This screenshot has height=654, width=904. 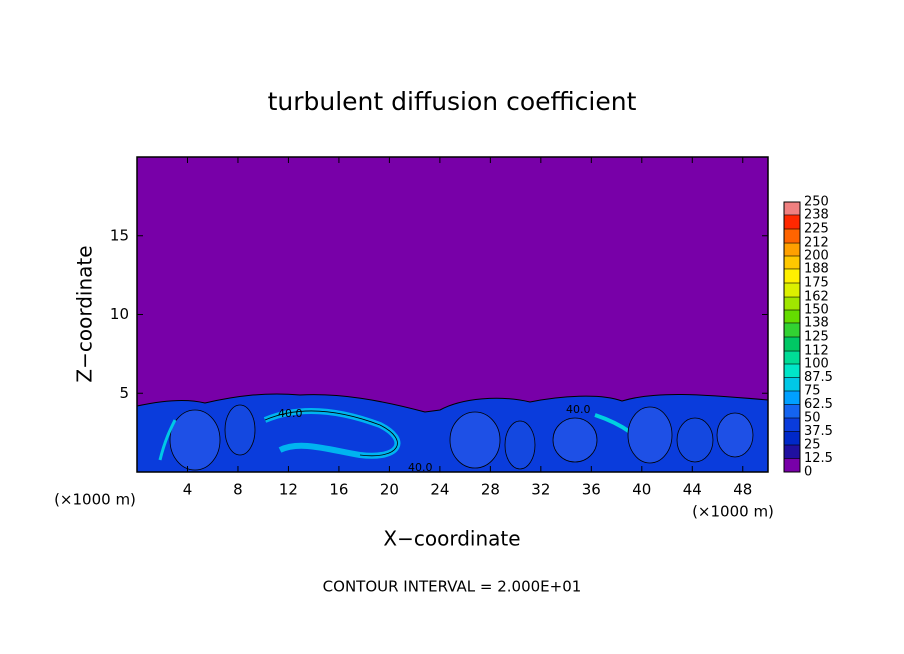 What do you see at coordinates (816, 297) in the screenshot?
I see `colorbar-label: 162` at bounding box center [816, 297].